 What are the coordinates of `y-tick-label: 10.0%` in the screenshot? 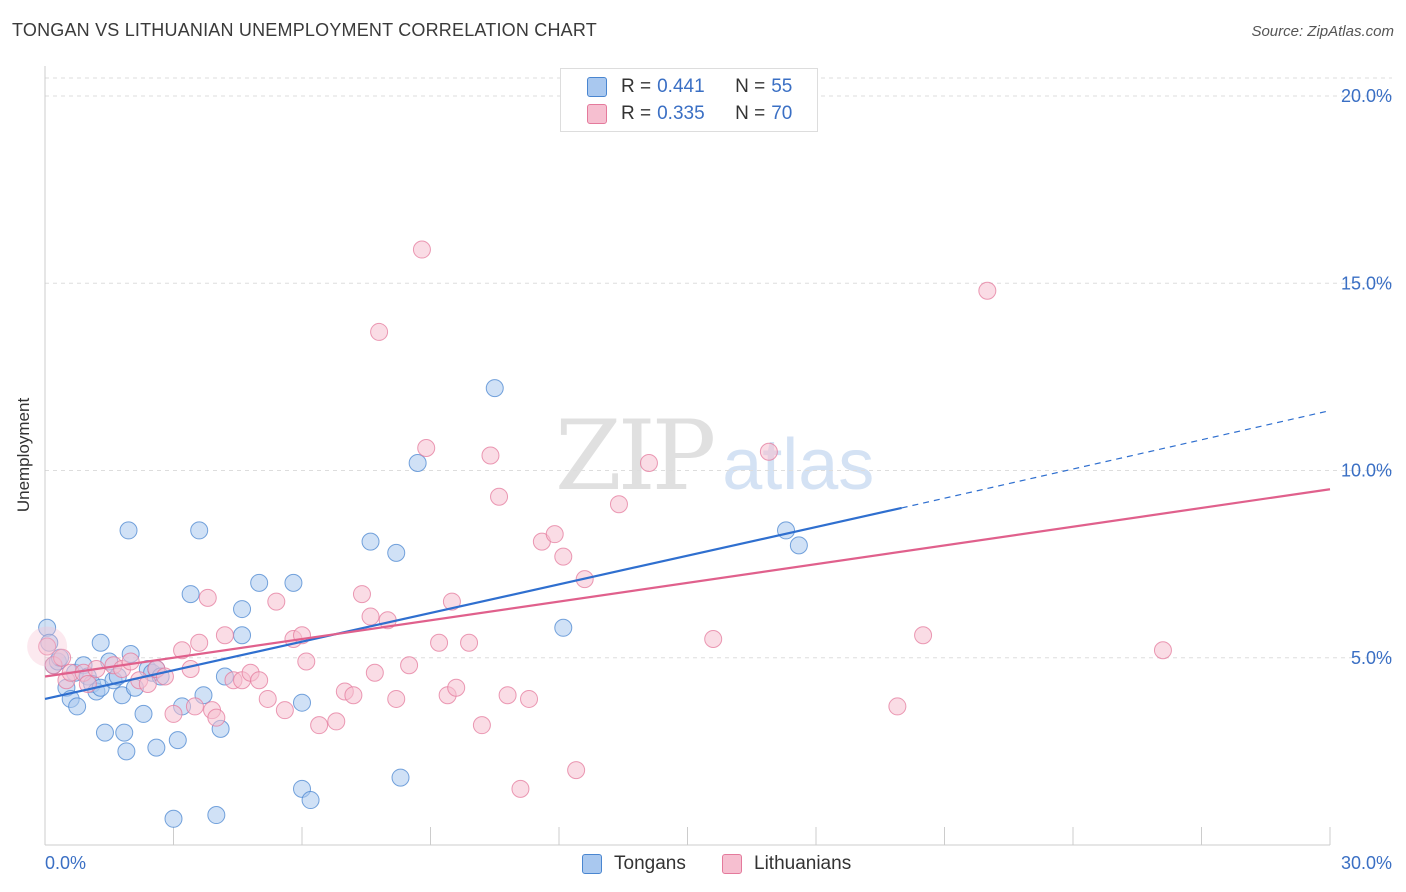 It's located at (1366, 471).